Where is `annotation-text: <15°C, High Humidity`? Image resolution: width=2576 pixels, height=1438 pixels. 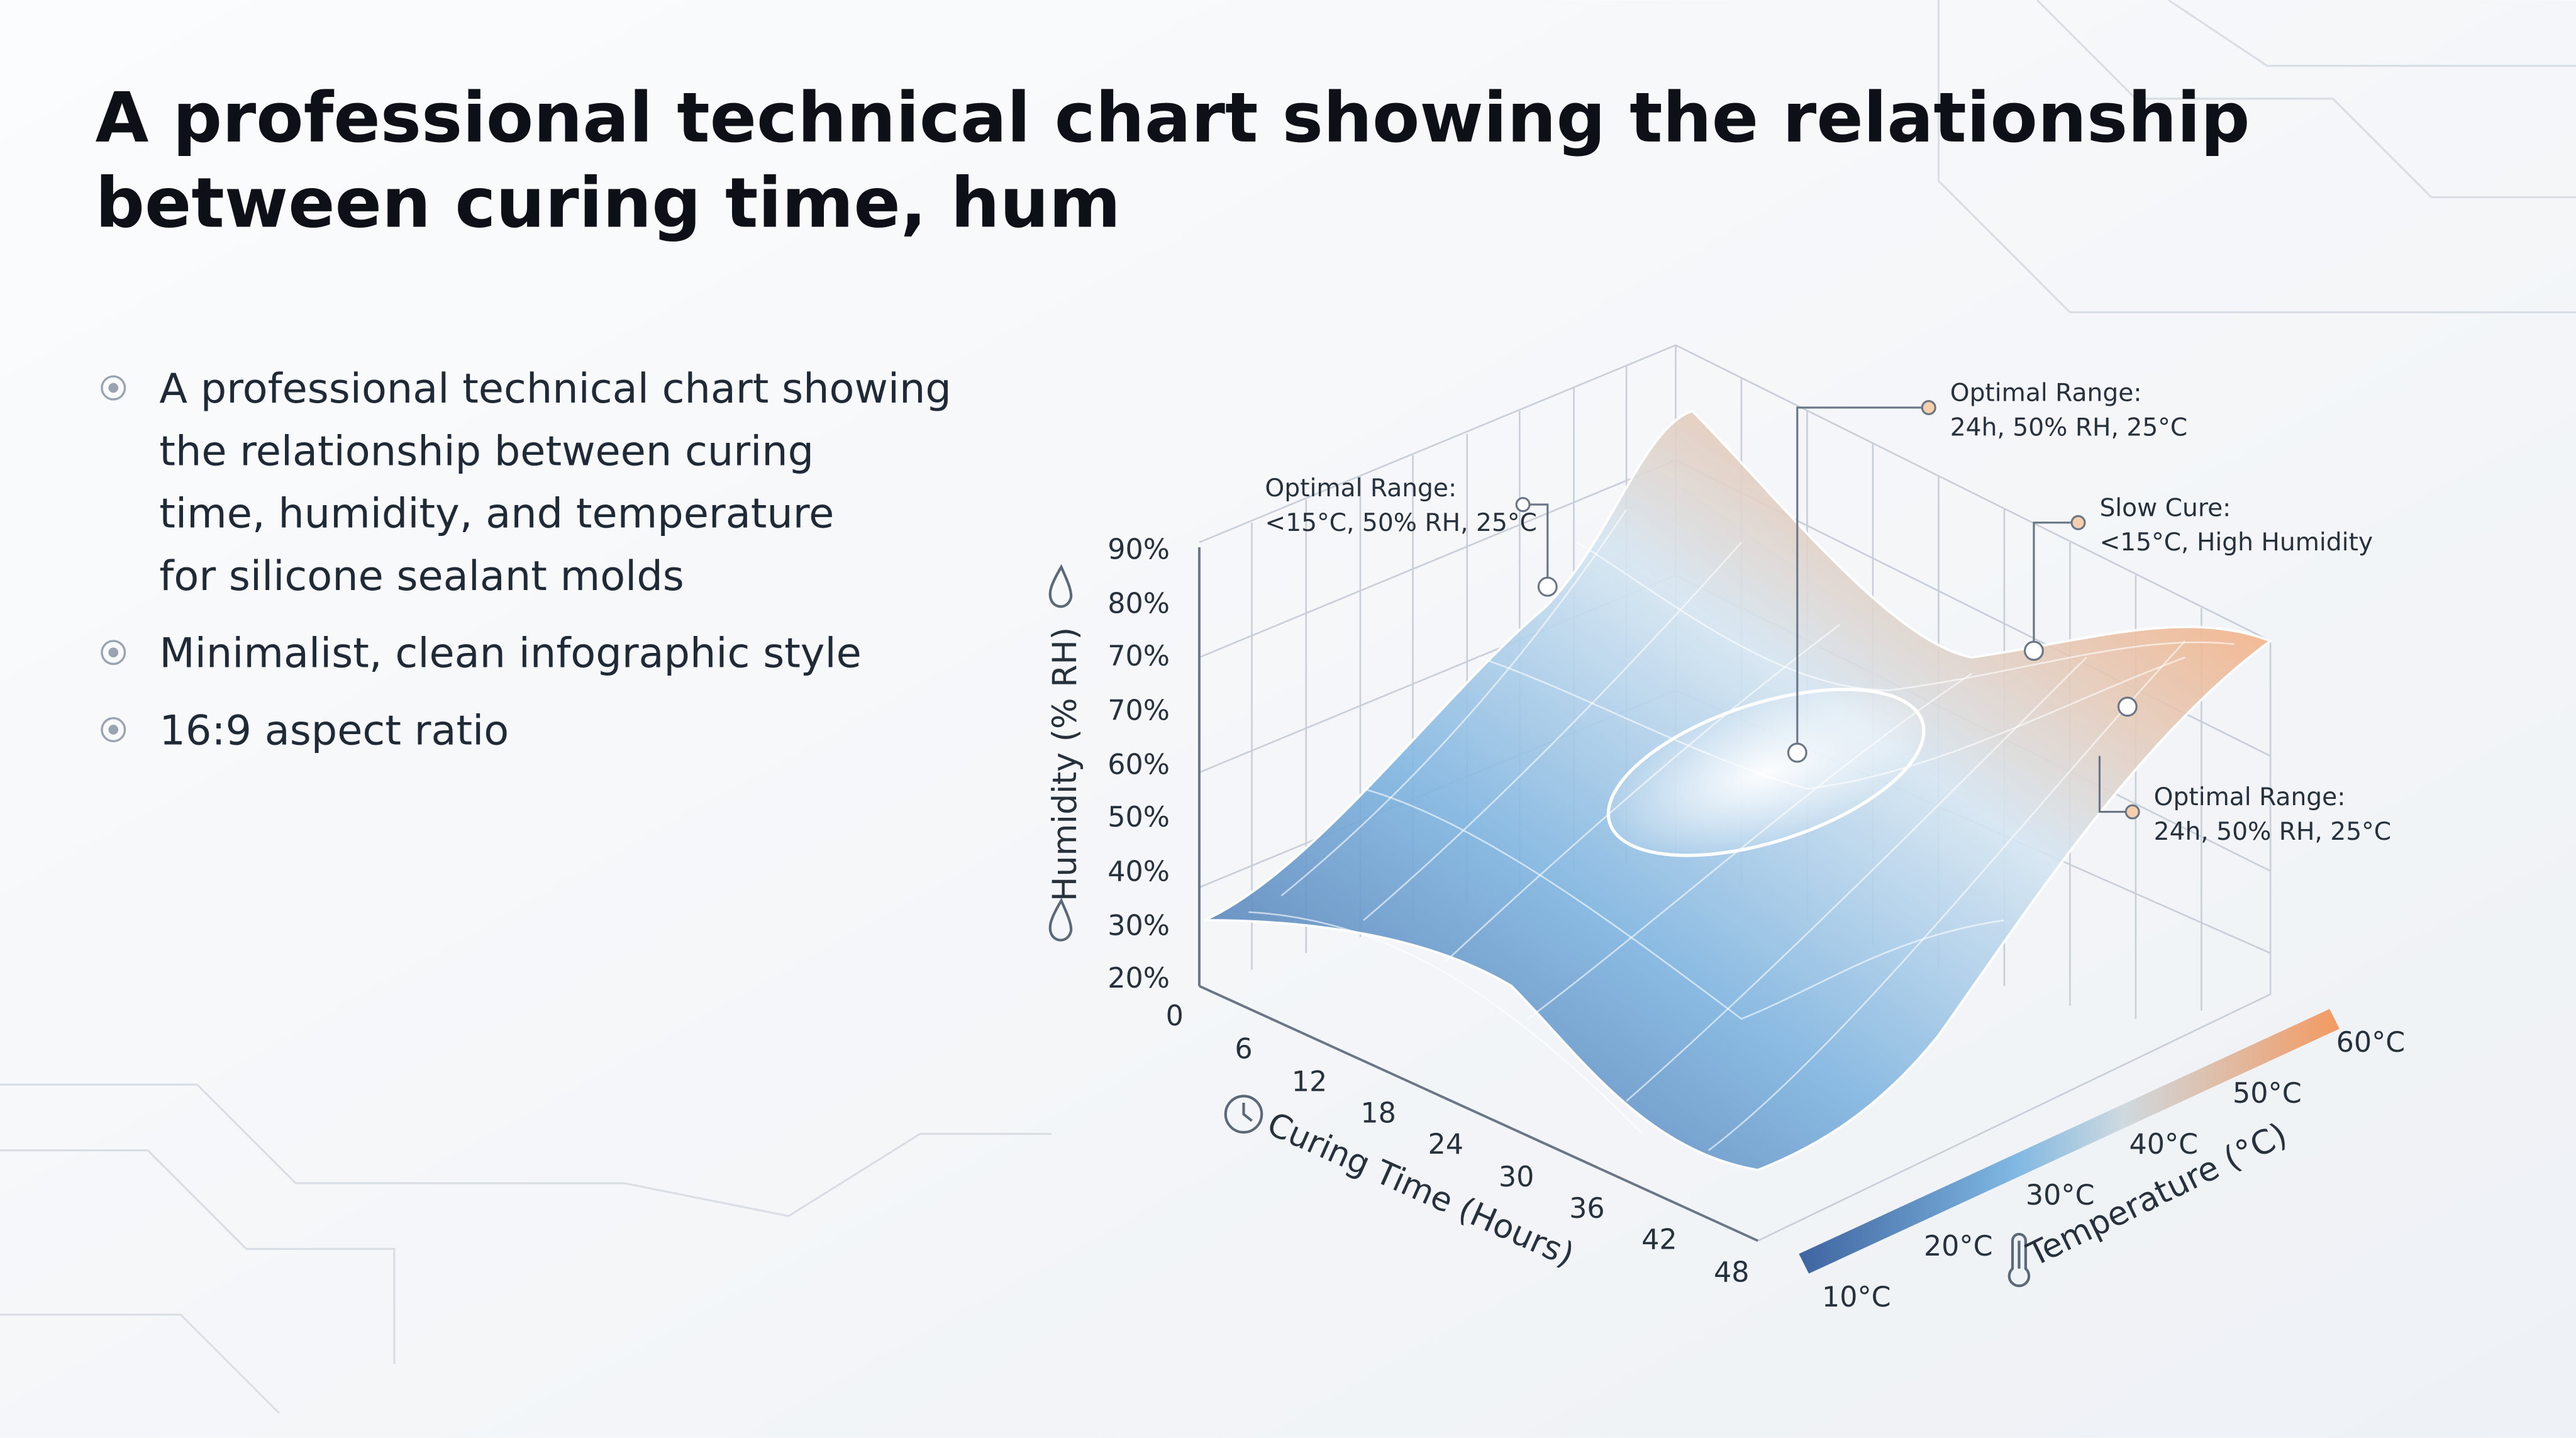
annotation-text: <15°C, High Humidity is located at coordinates (2236, 542).